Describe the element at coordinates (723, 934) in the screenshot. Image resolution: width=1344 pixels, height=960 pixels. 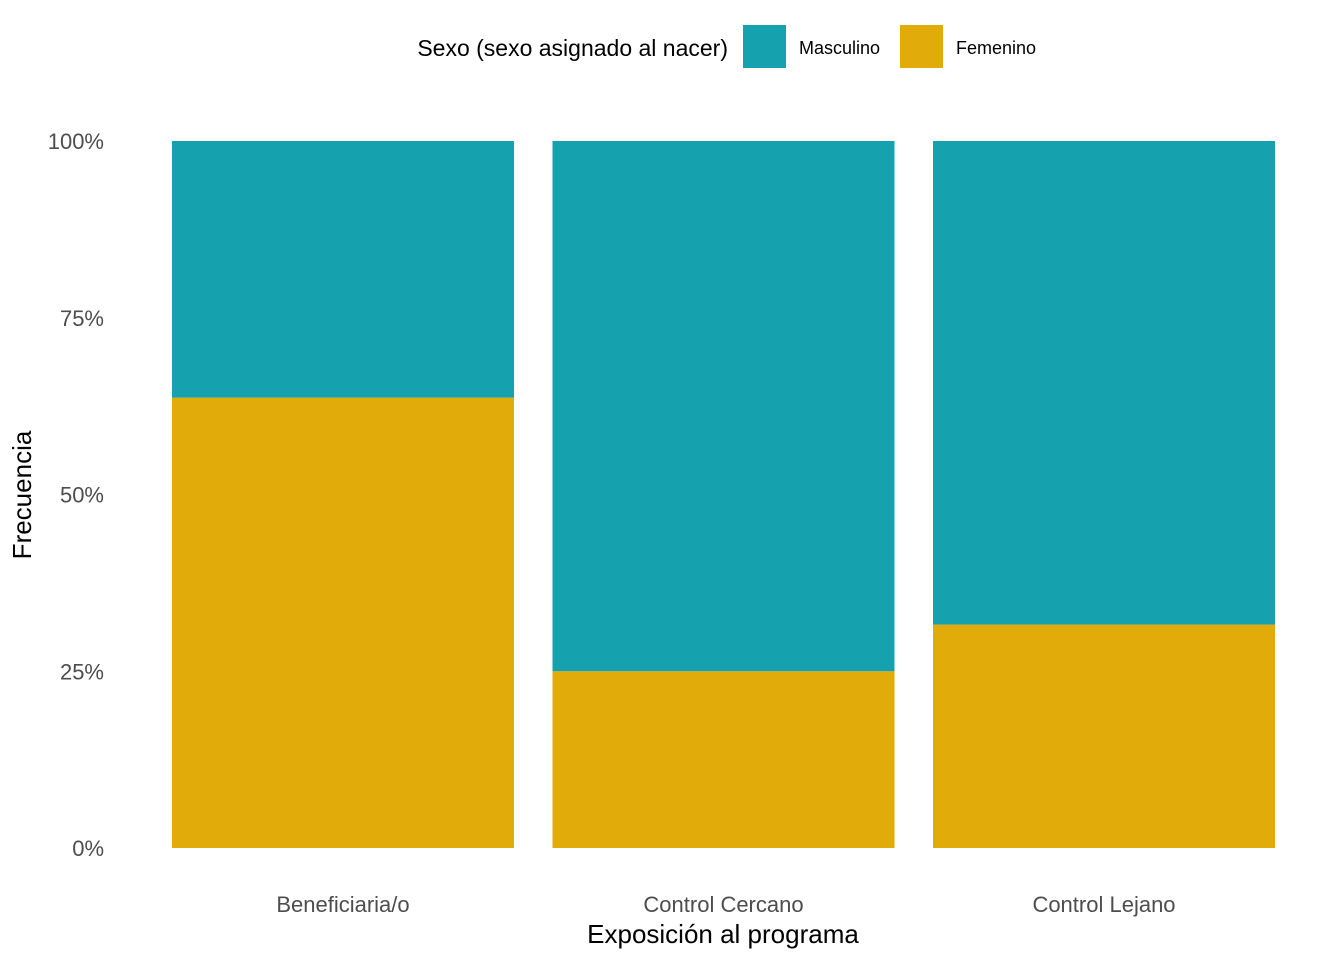
I see `x-axis-title: Exposición al programa` at that location.